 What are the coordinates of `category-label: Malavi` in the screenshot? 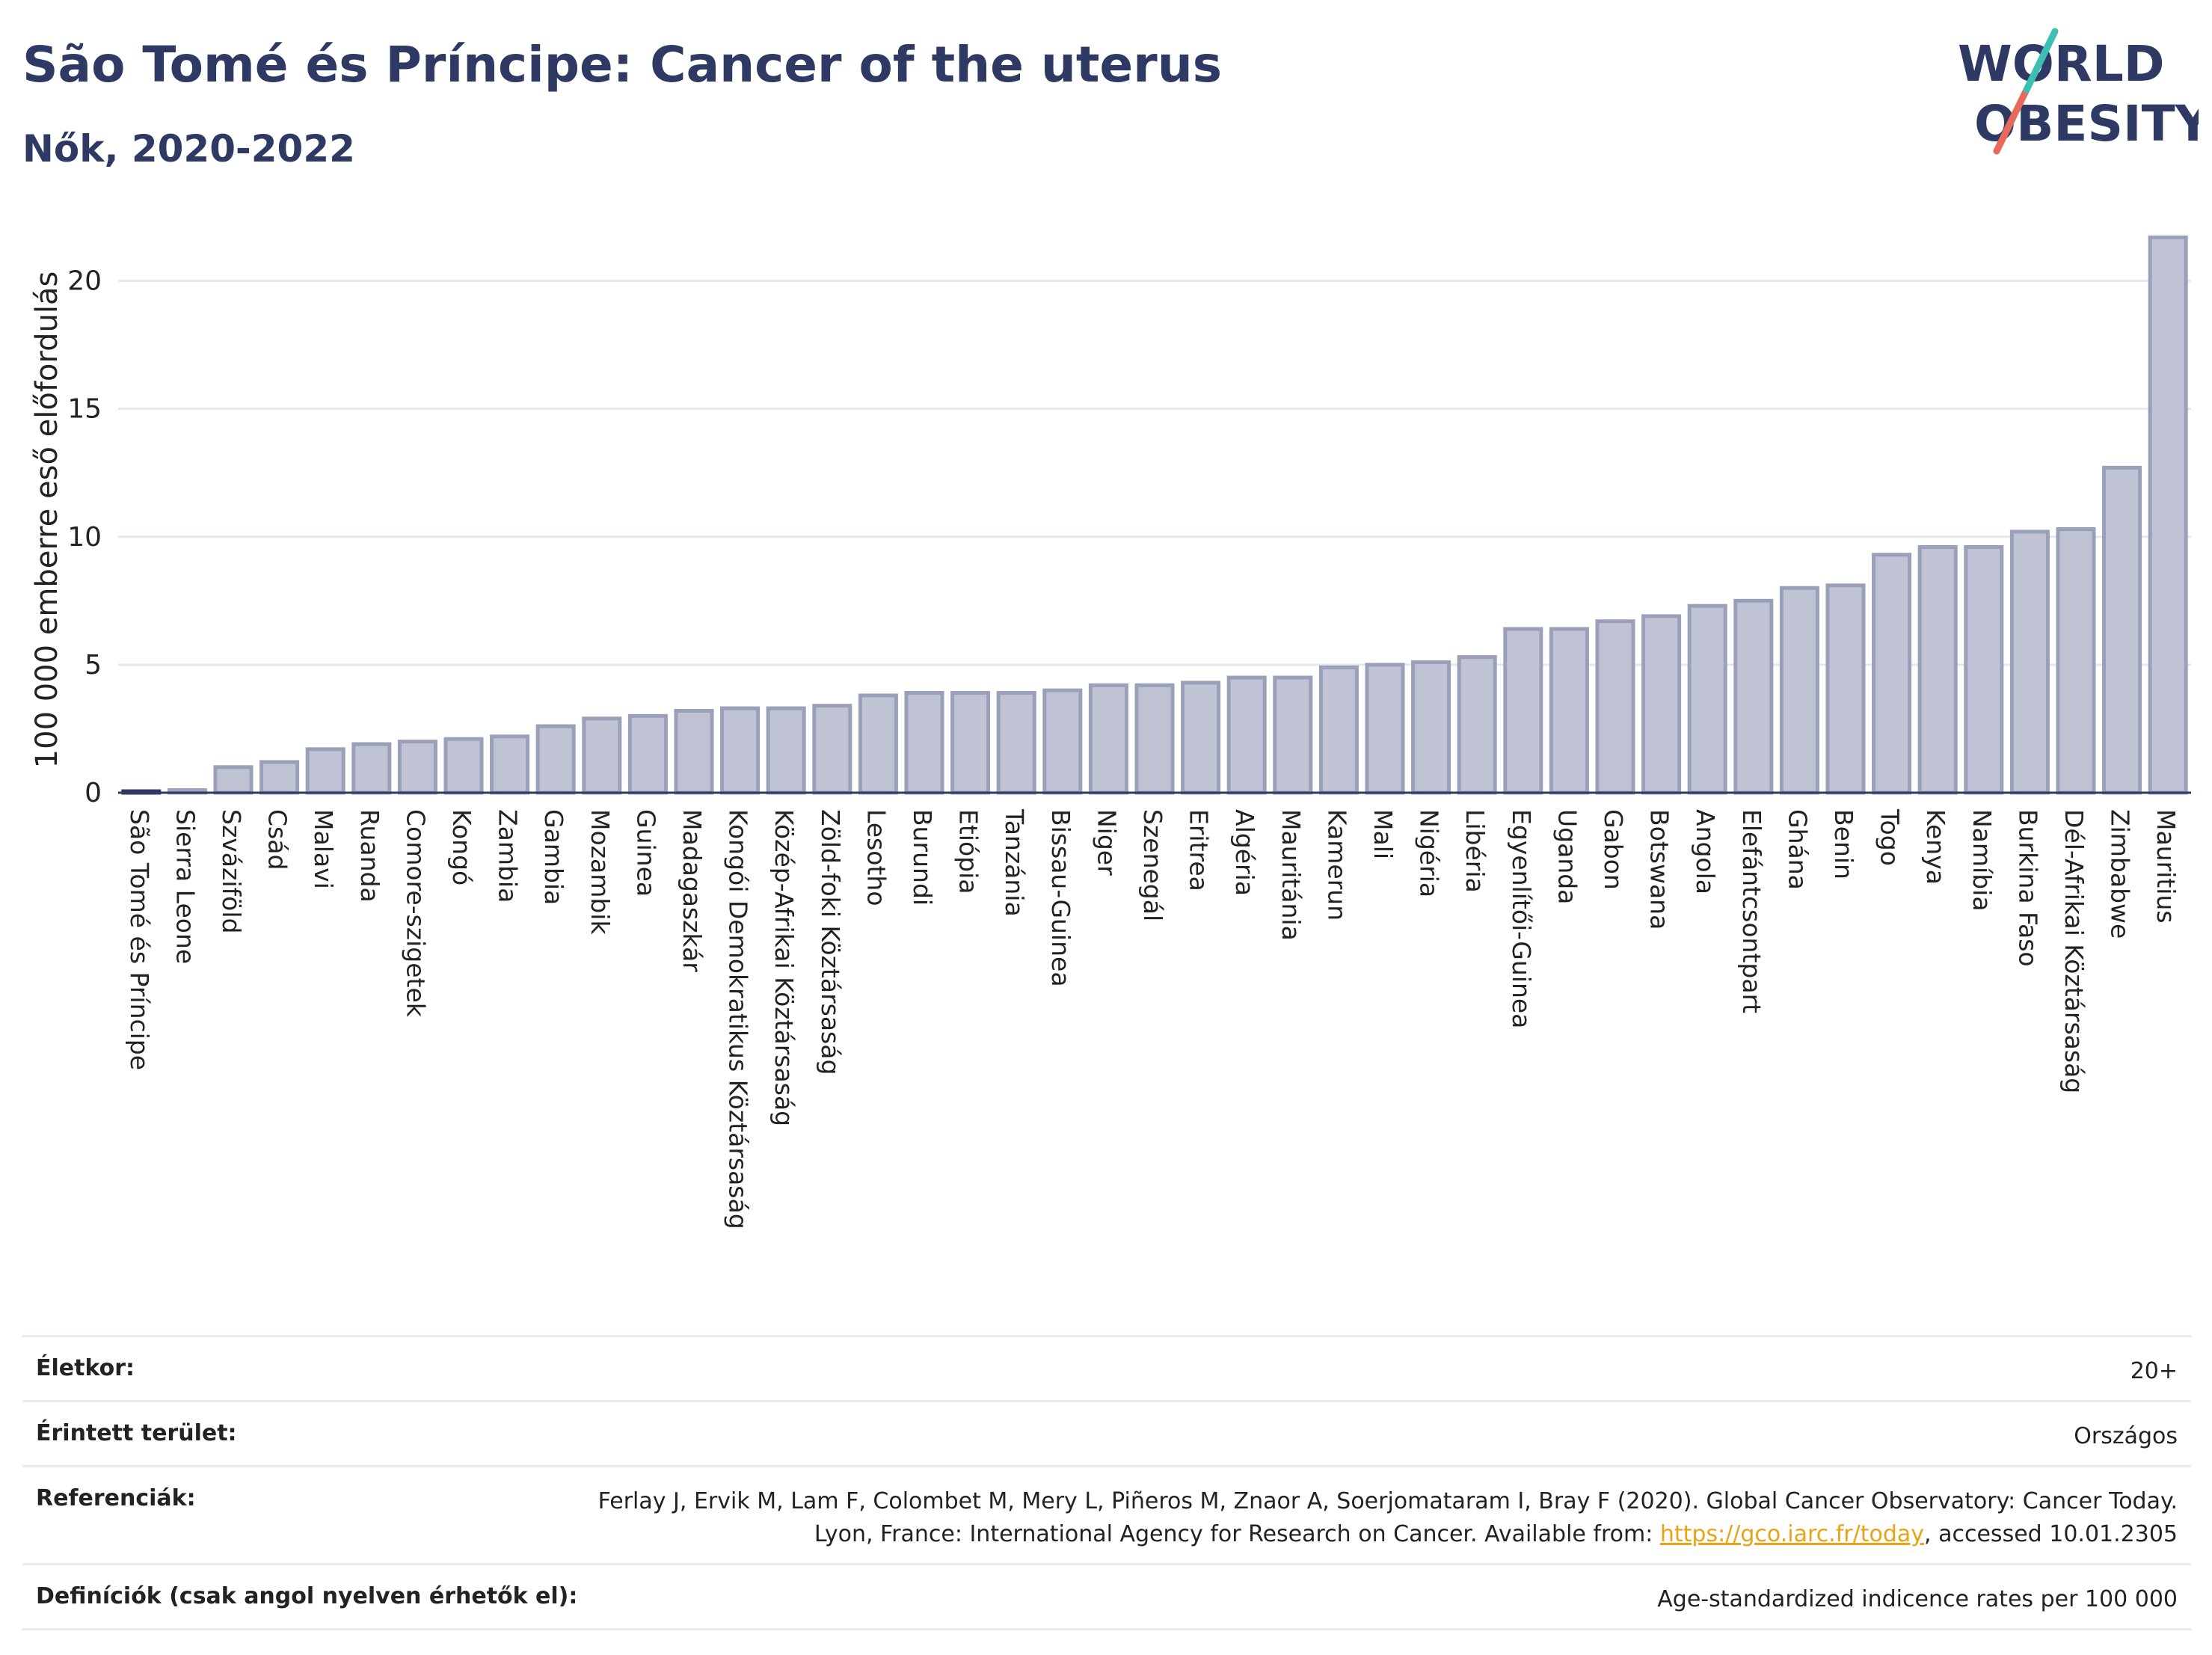 It's located at (323, 849).